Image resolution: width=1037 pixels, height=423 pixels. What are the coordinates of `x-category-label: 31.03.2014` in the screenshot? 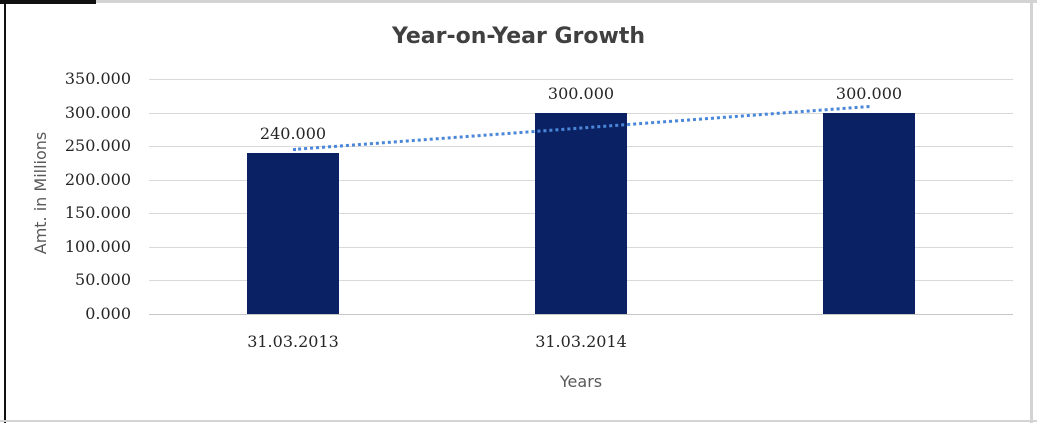 It's located at (581, 341).